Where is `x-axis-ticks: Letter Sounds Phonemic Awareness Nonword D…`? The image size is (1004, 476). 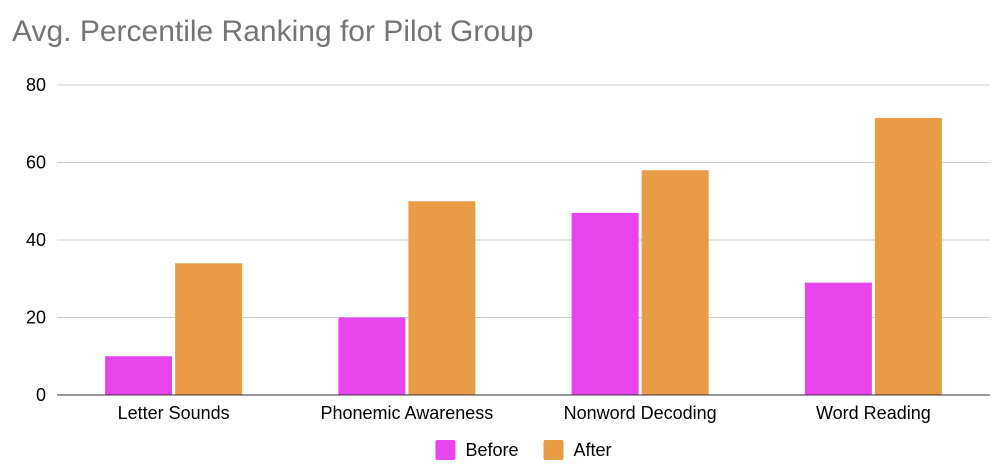 x-axis-ticks: Letter Sounds Phonemic Awareness Nonword D… is located at coordinates (524, 413).